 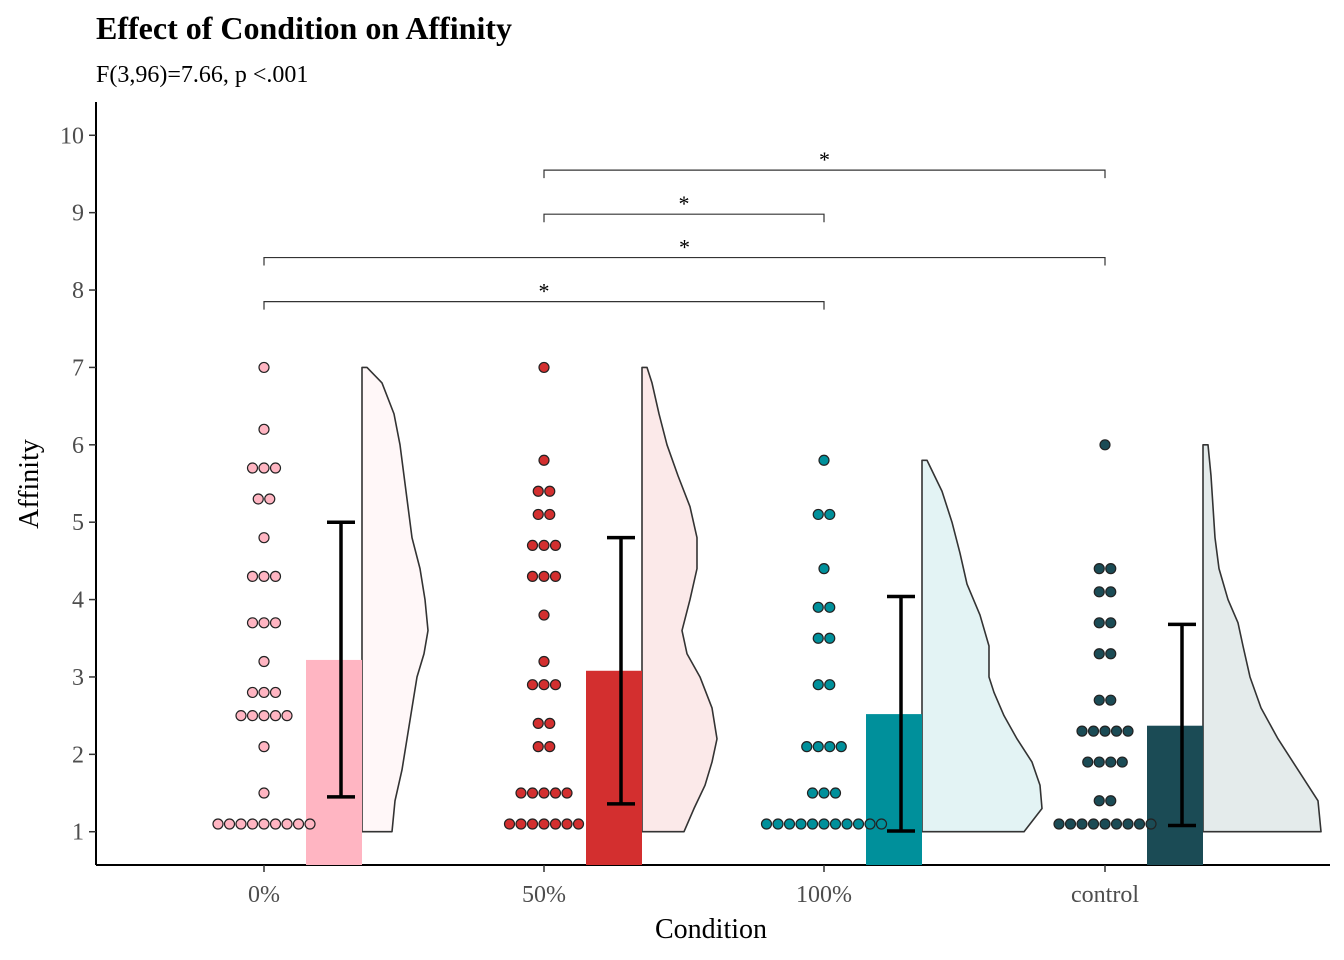 What do you see at coordinates (395, 599) in the screenshot?
I see `violin-0pct` at bounding box center [395, 599].